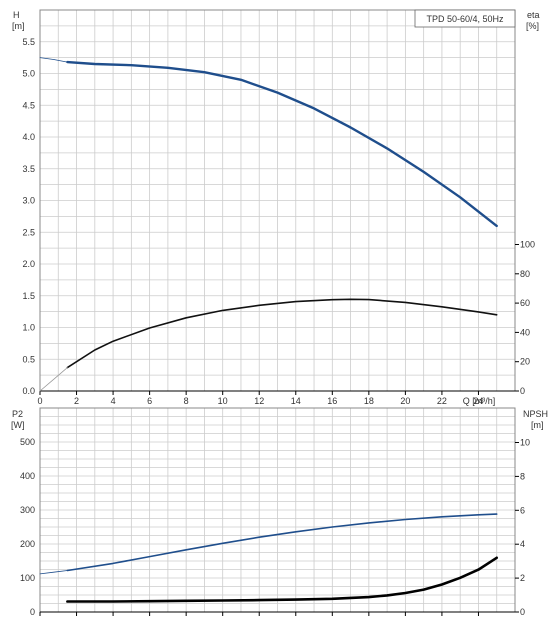 Image resolution: width=557 pixels, height=625 pixels. Describe the element at coordinates (525, 362) in the screenshot. I see `y-right-tick-label: 20` at that location.